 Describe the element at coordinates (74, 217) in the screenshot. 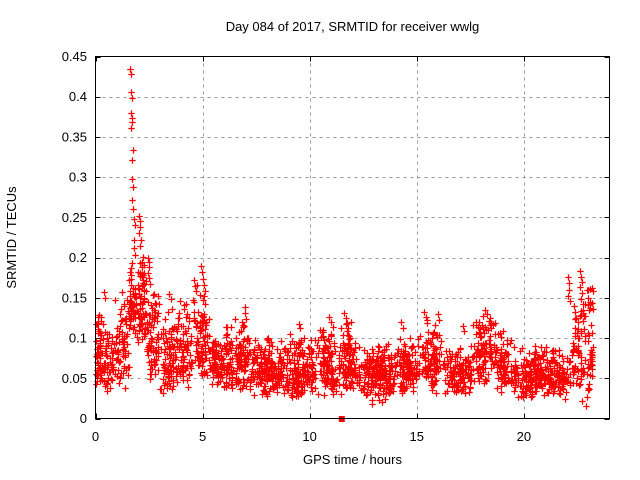

I see `y-tick-label: 0.25` at that location.